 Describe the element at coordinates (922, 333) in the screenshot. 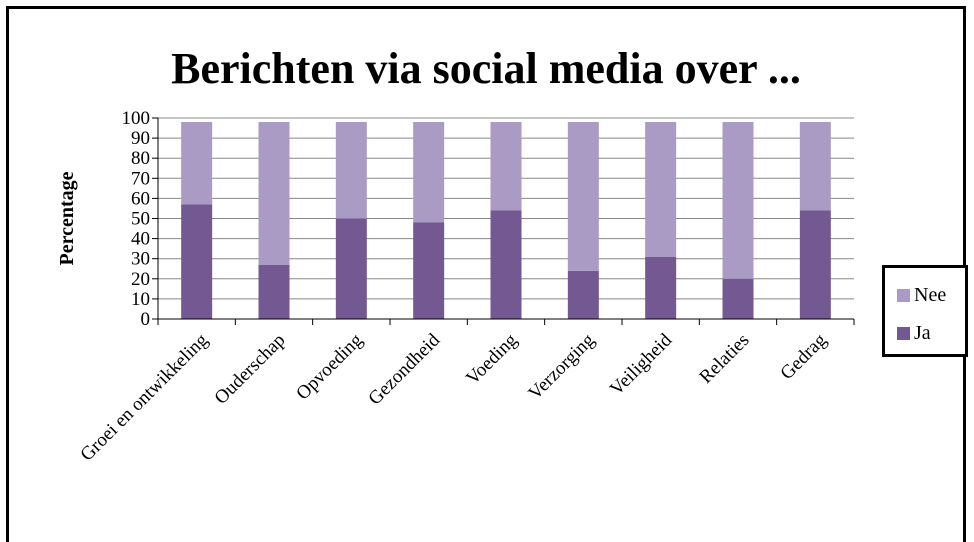

I see `legend-label-ja: Ja` at that location.